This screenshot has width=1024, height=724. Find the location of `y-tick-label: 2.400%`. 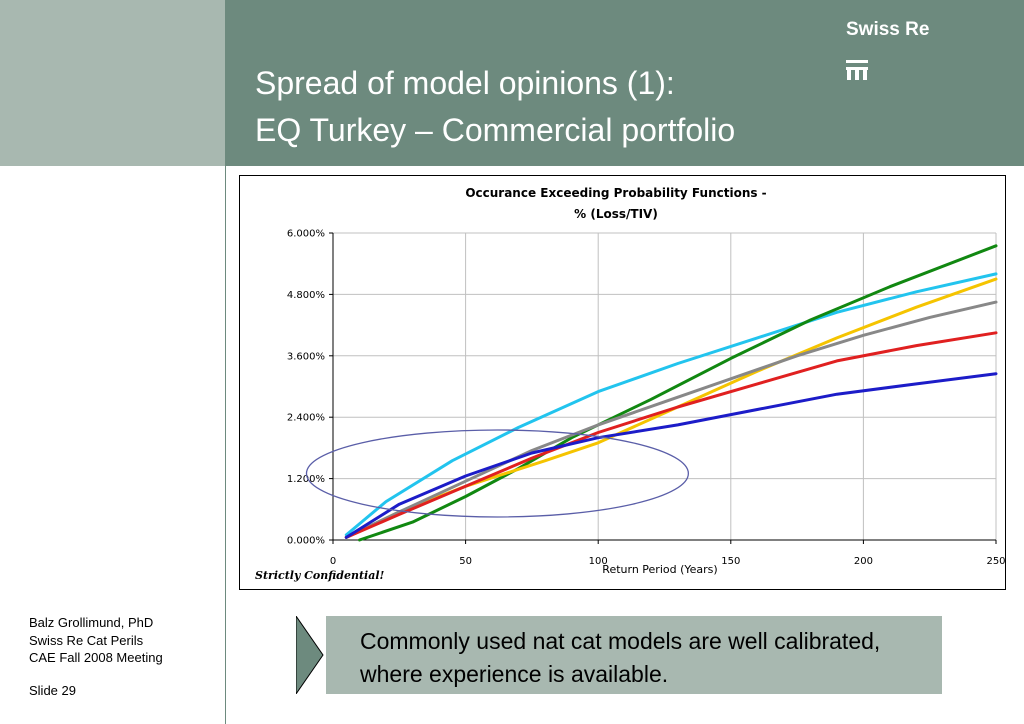

y-tick-label: 2.400% is located at coordinates (306, 418).